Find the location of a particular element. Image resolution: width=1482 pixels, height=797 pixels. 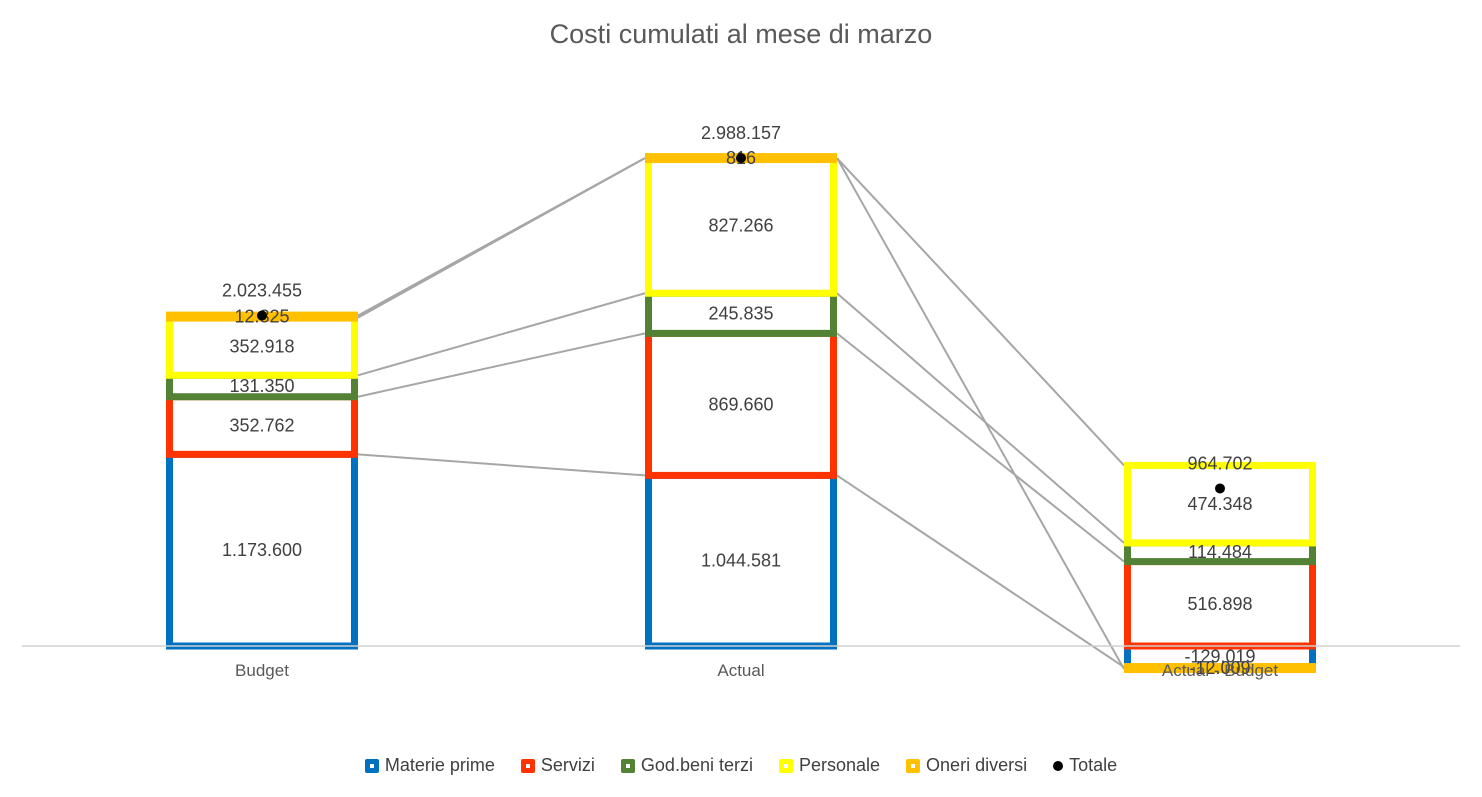

category-label: Budget is located at coordinates (262, 670).